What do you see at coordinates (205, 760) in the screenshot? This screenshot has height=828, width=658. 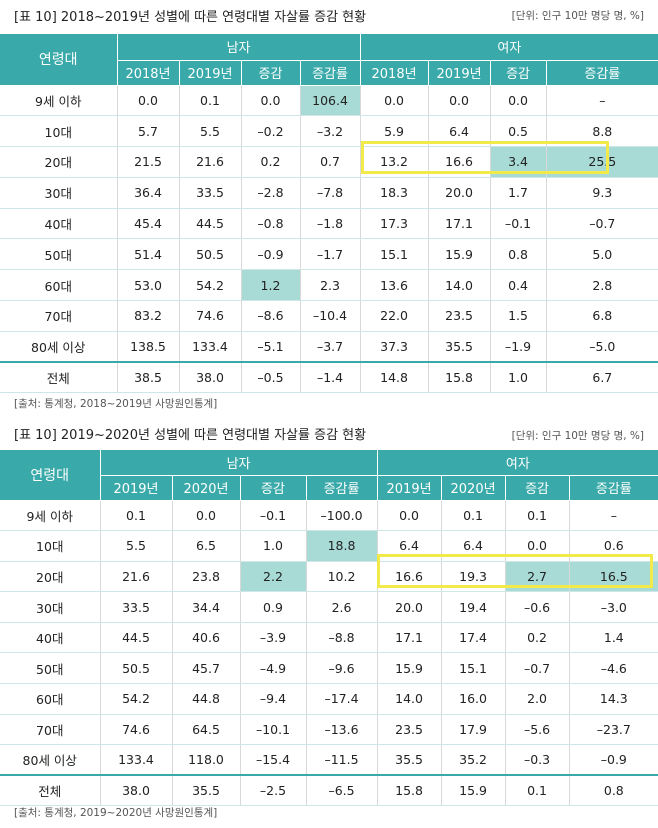 I see `value-cell: 118.0` at bounding box center [205, 760].